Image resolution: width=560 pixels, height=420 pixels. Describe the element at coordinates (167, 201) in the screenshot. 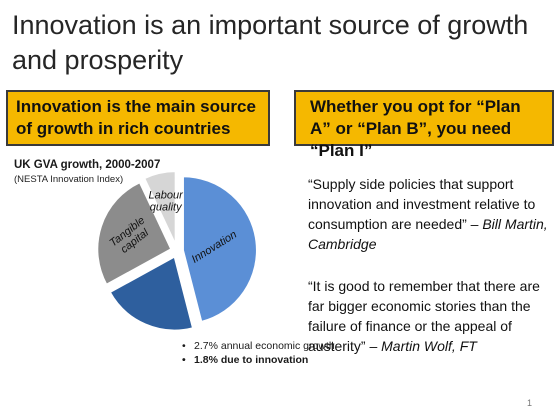

I see `pie-label-labour-quality: Labour quality` at that location.